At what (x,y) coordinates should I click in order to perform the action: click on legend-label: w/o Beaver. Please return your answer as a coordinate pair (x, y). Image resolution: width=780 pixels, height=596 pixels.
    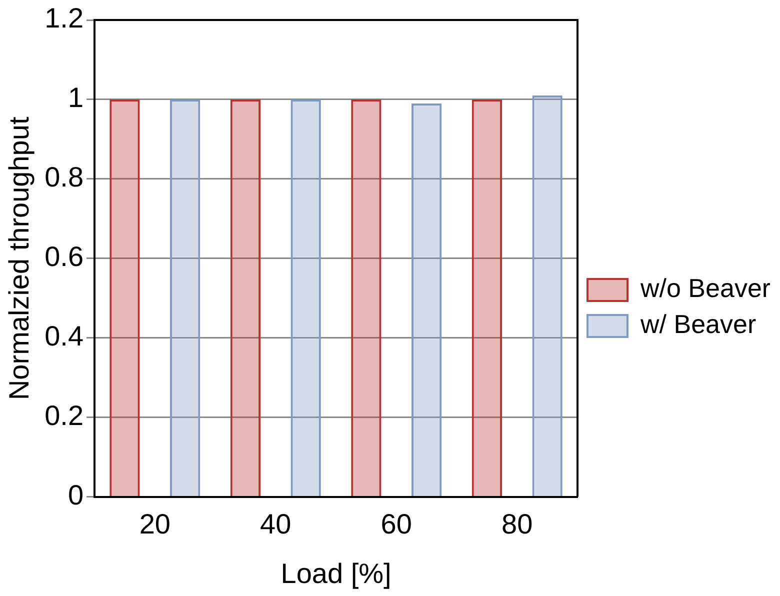
    Looking at the image, I should click on (705, 288).